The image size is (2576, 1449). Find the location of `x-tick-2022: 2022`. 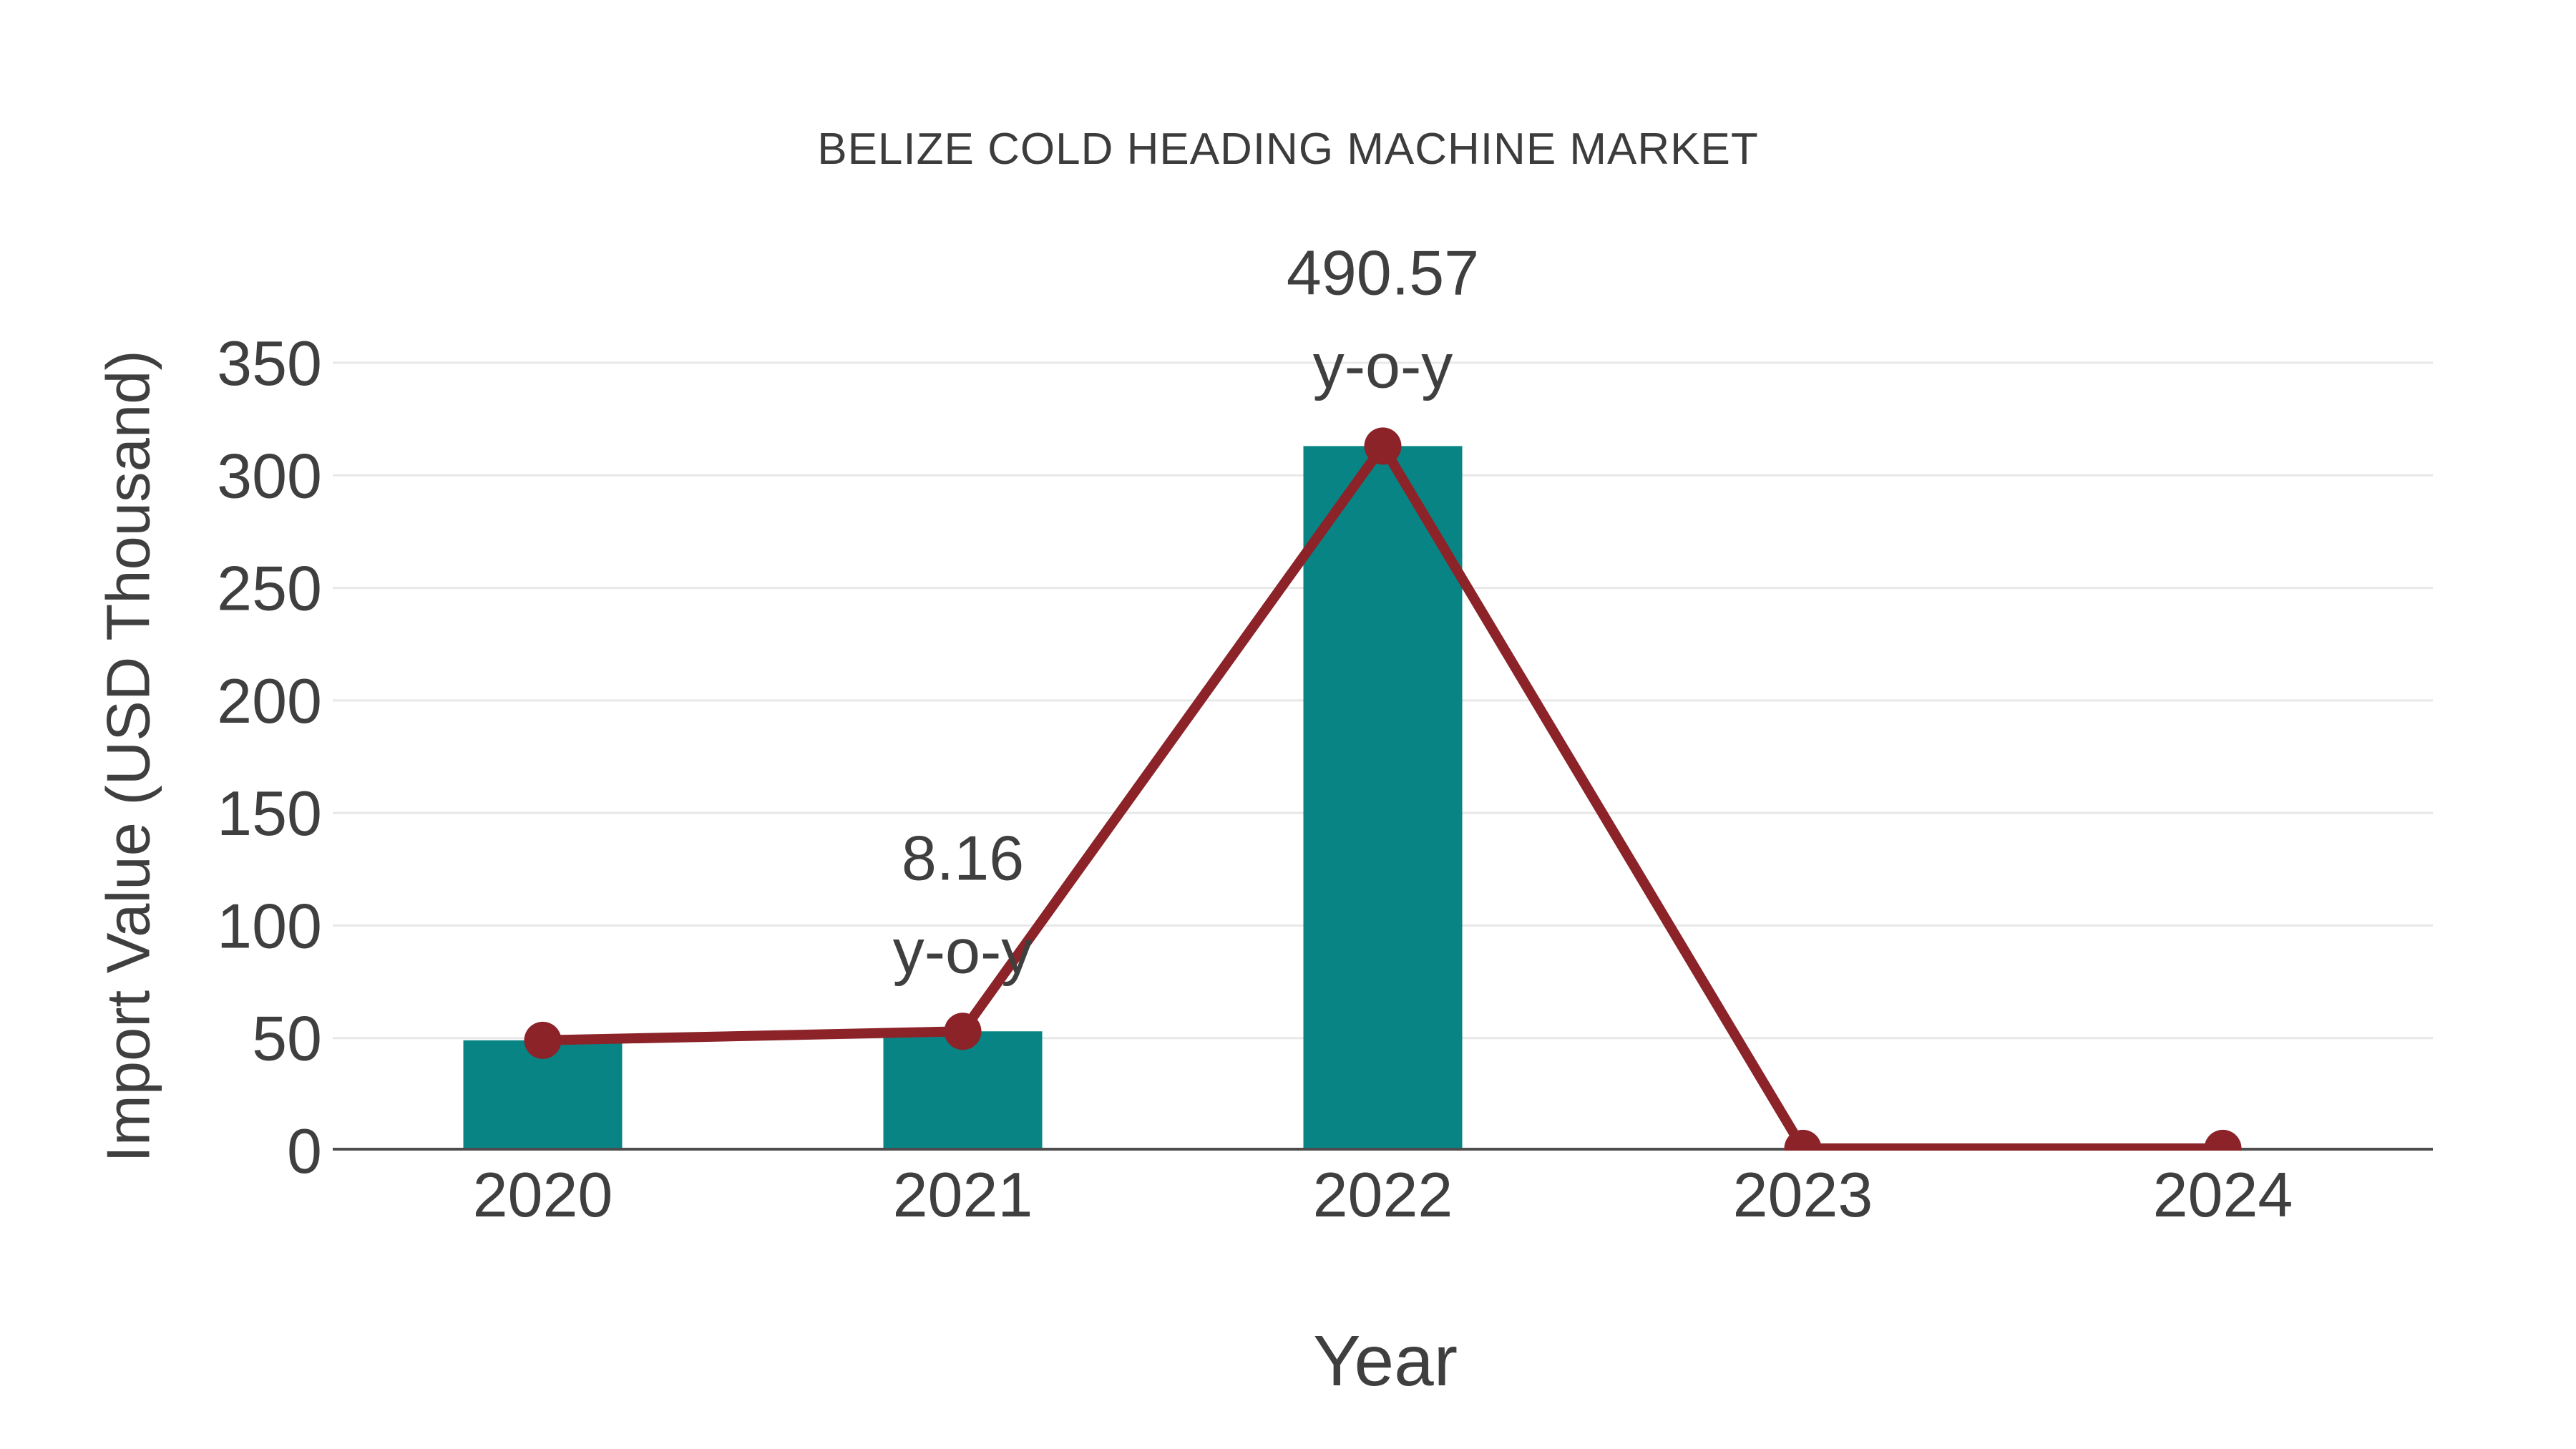

x-tick-2022: 2022 is located at coordinates (1383, 1194).